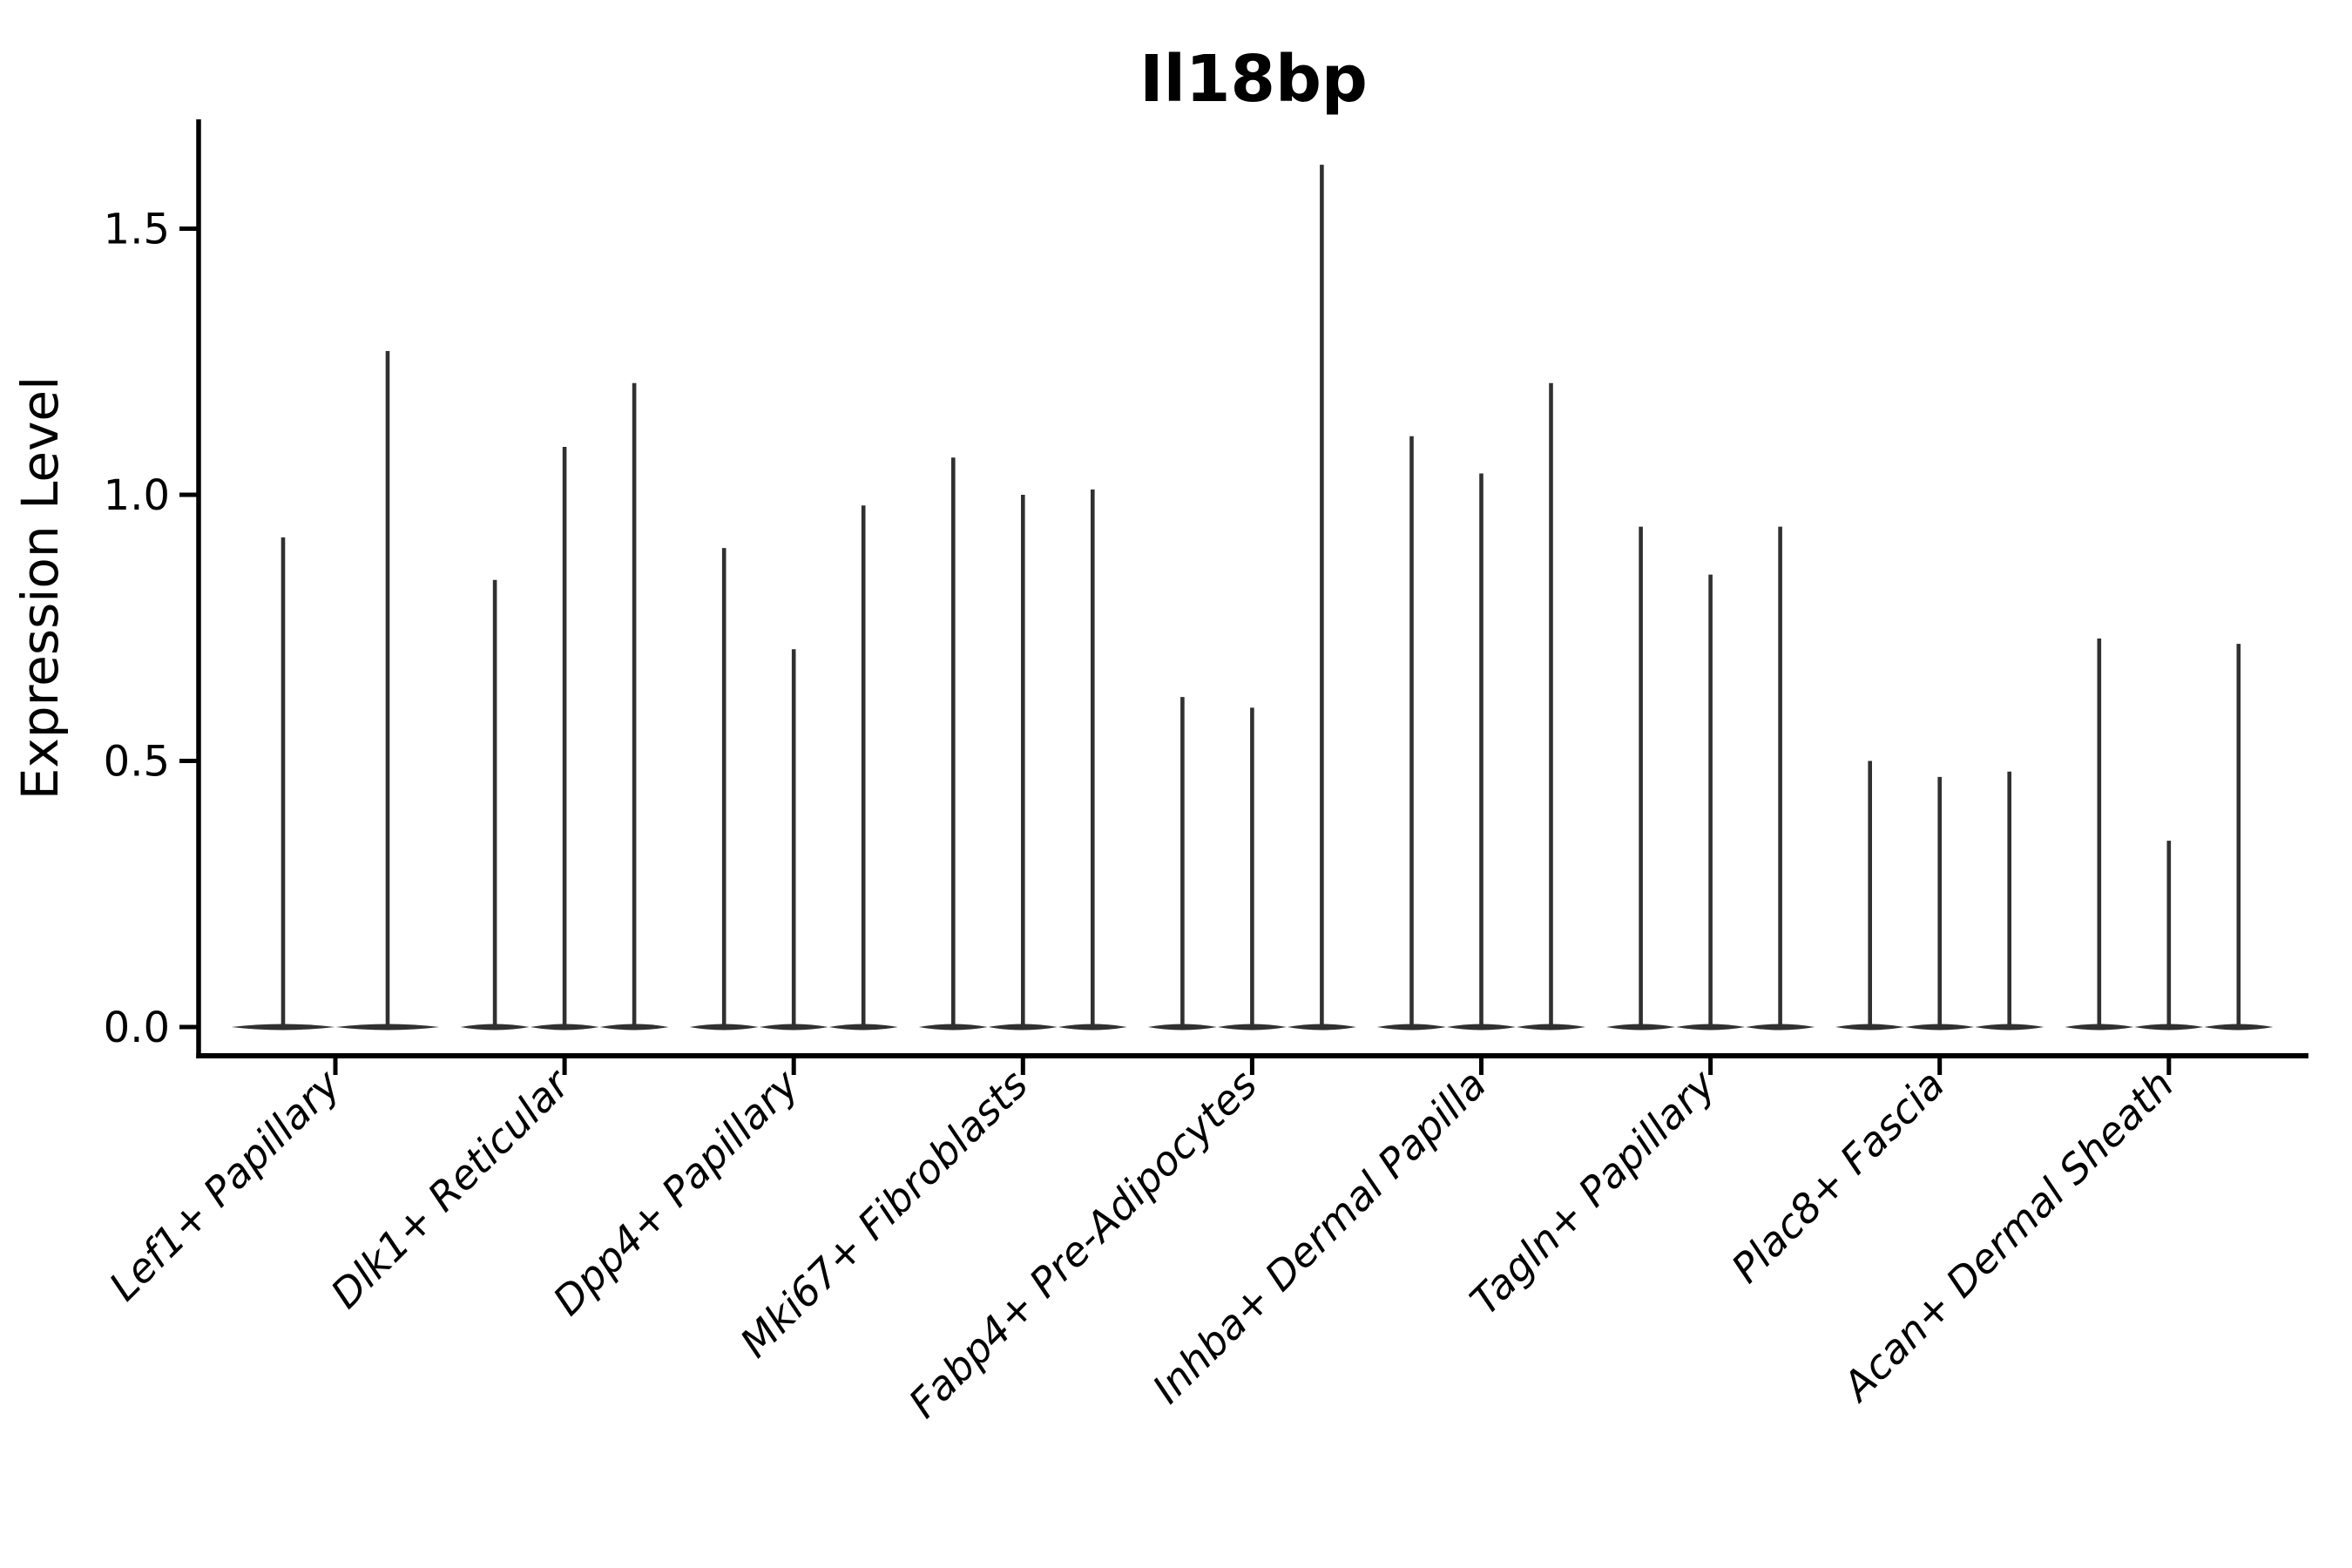 The image size is (2352, 1568). I want to click on y-tick-label: 0.0, so click(137, 1028).